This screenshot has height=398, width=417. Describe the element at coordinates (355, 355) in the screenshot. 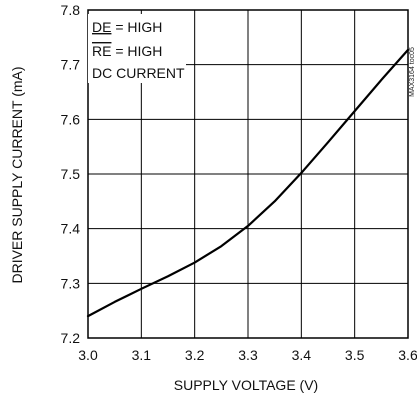

I see `x-tick-label: 3.5` at that location.